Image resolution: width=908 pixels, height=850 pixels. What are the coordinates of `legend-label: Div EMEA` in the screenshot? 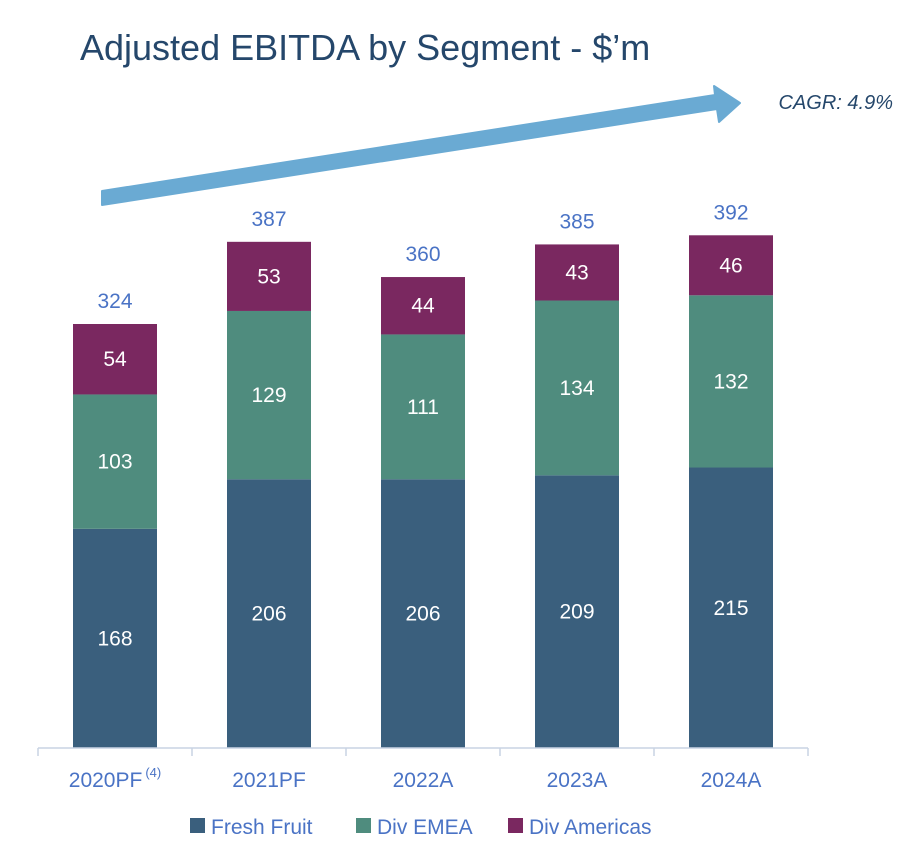 It's located at (425, 827).